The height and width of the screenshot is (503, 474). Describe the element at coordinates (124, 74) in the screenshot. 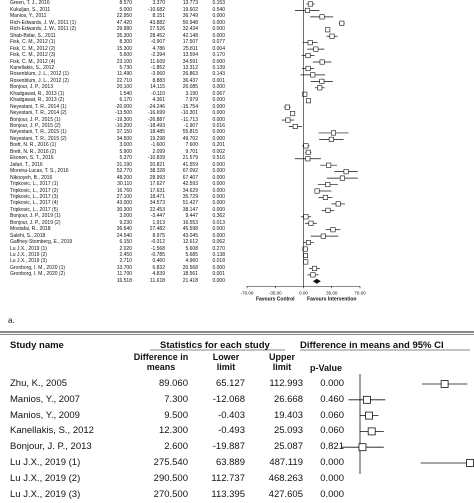

I see `difference-value: 11.490` at that location.